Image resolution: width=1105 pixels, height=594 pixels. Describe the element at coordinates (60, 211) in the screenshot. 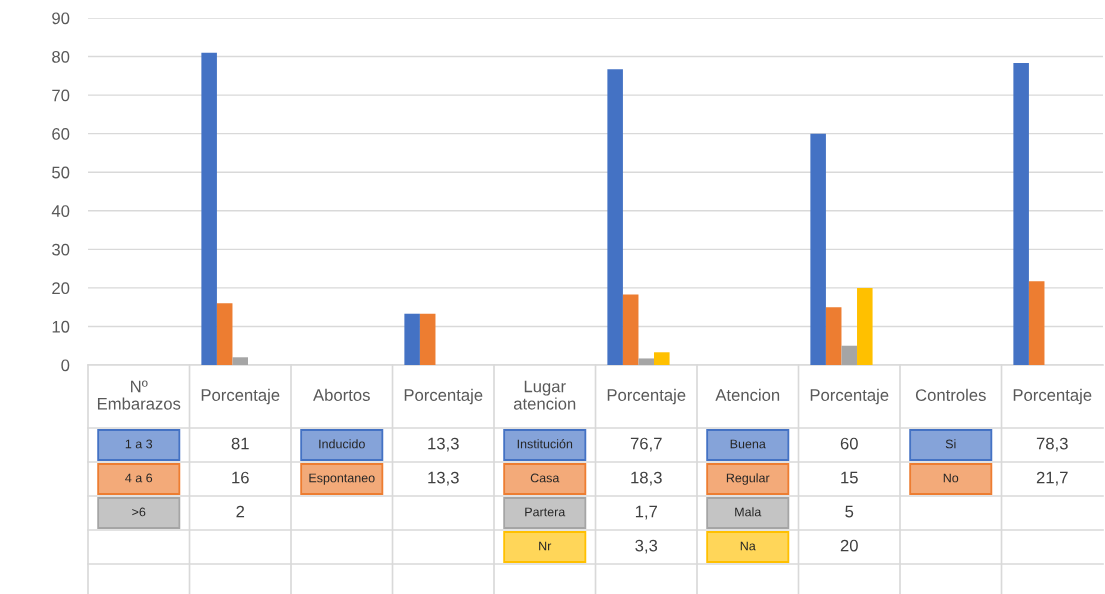

I see `y-tick-label: 40` at that location.